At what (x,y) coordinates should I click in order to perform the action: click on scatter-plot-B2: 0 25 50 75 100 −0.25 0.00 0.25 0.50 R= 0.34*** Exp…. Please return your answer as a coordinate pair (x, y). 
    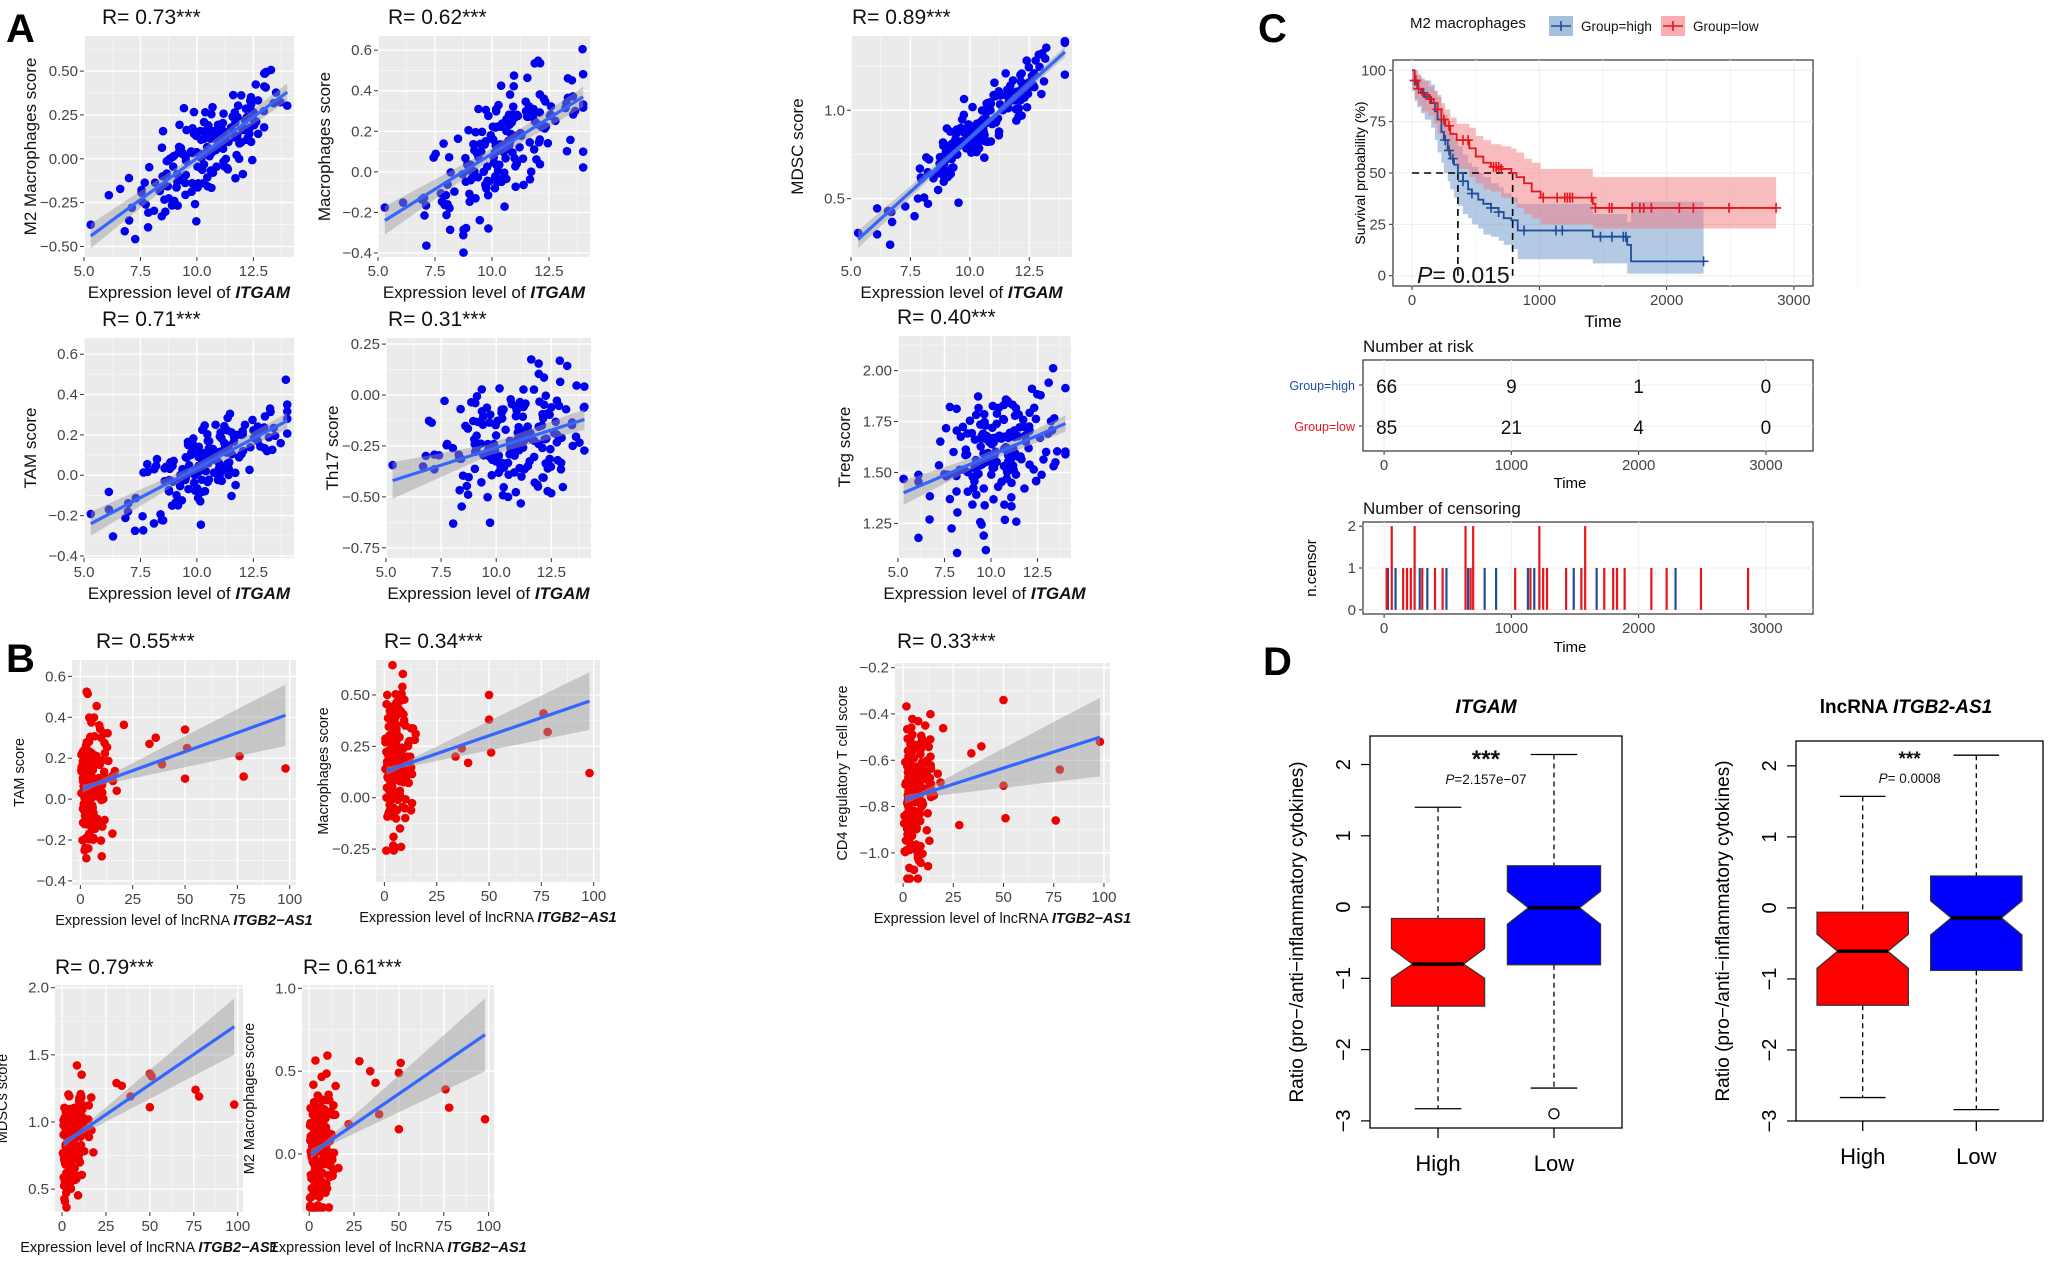
    Looking at the image, I should click on (466, 778).